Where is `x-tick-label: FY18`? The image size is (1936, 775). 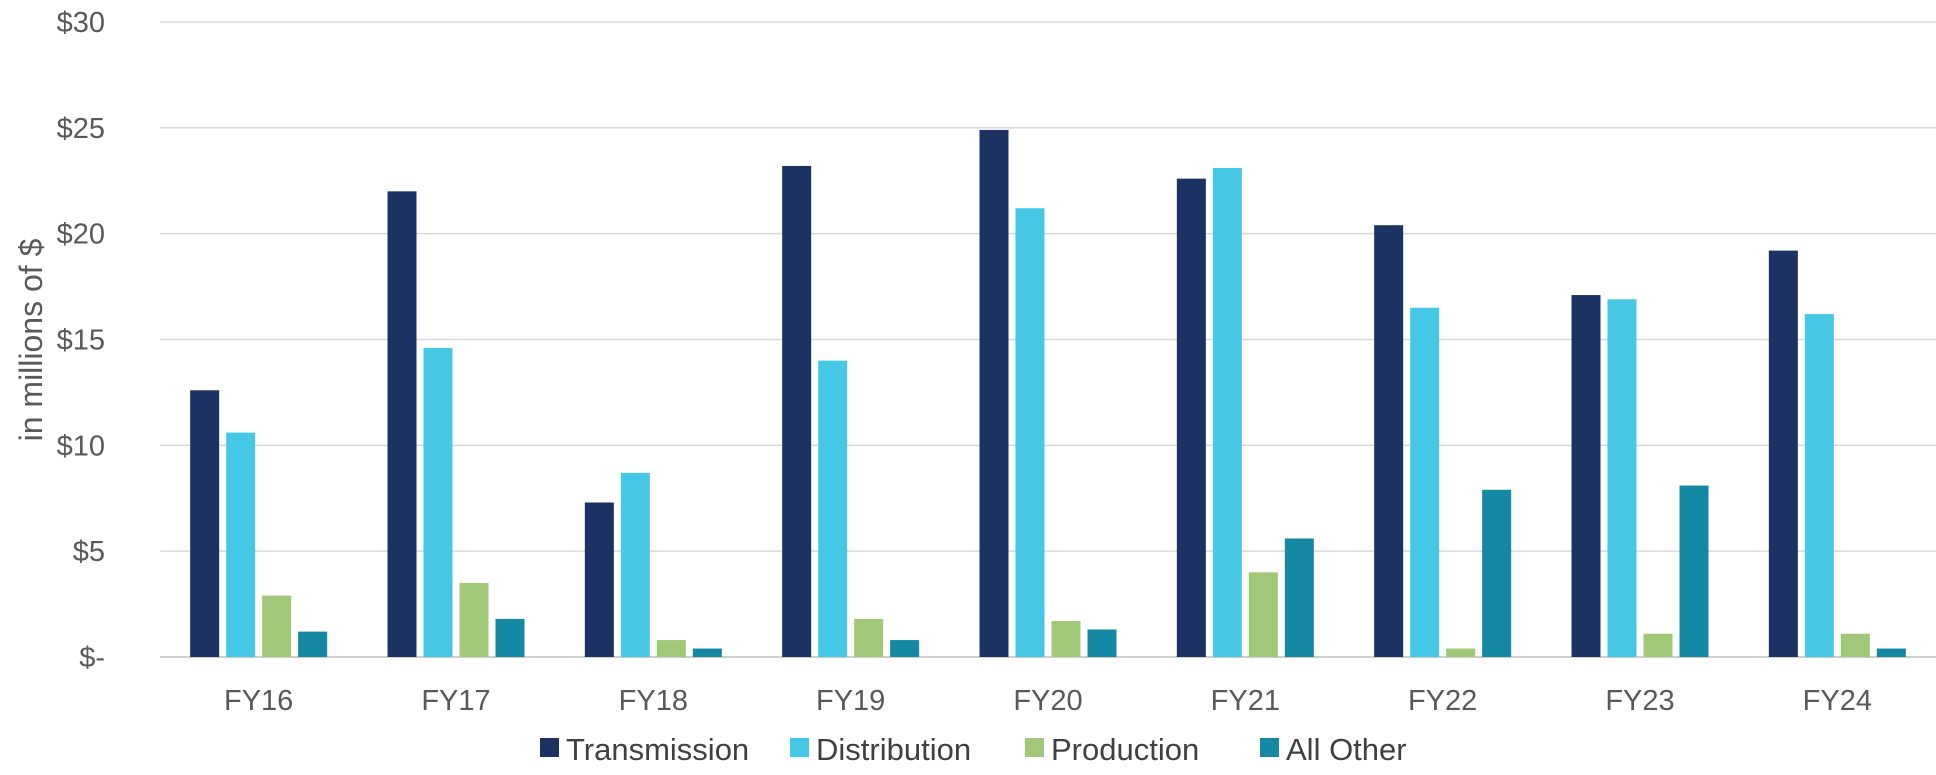 x-tick-label: FY18 is located at coordinates (653, 701).